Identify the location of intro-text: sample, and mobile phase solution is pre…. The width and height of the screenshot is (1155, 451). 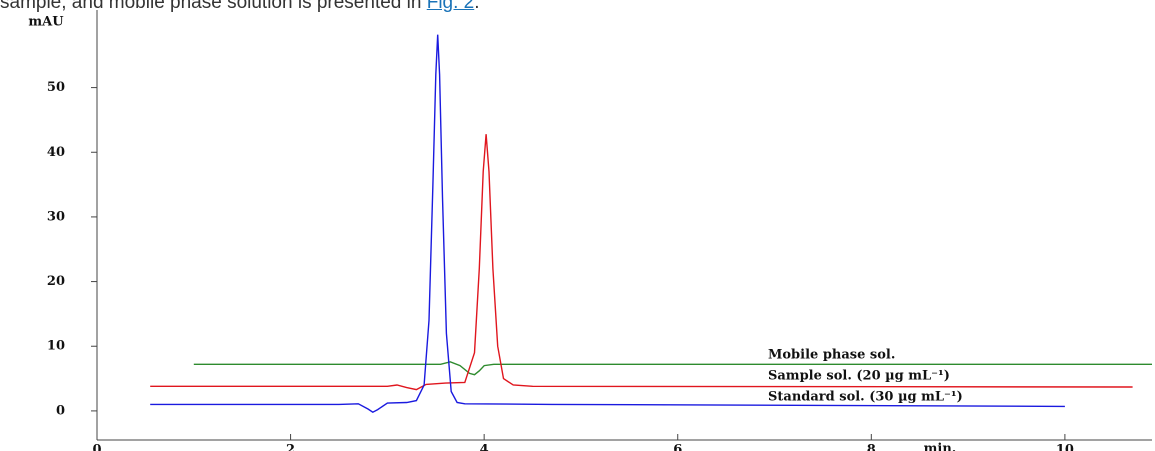
(240, 7).